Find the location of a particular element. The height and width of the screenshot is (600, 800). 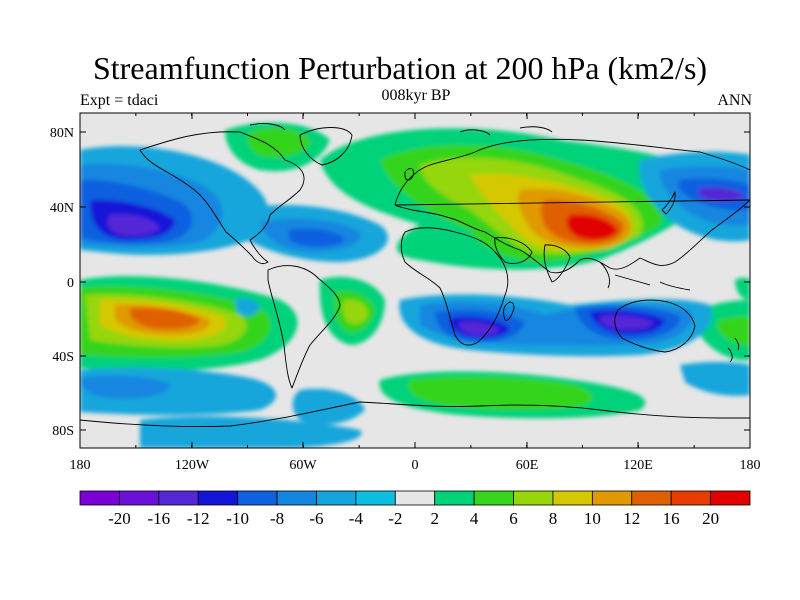

season-label: ANN is located at coordinates (734, 100).